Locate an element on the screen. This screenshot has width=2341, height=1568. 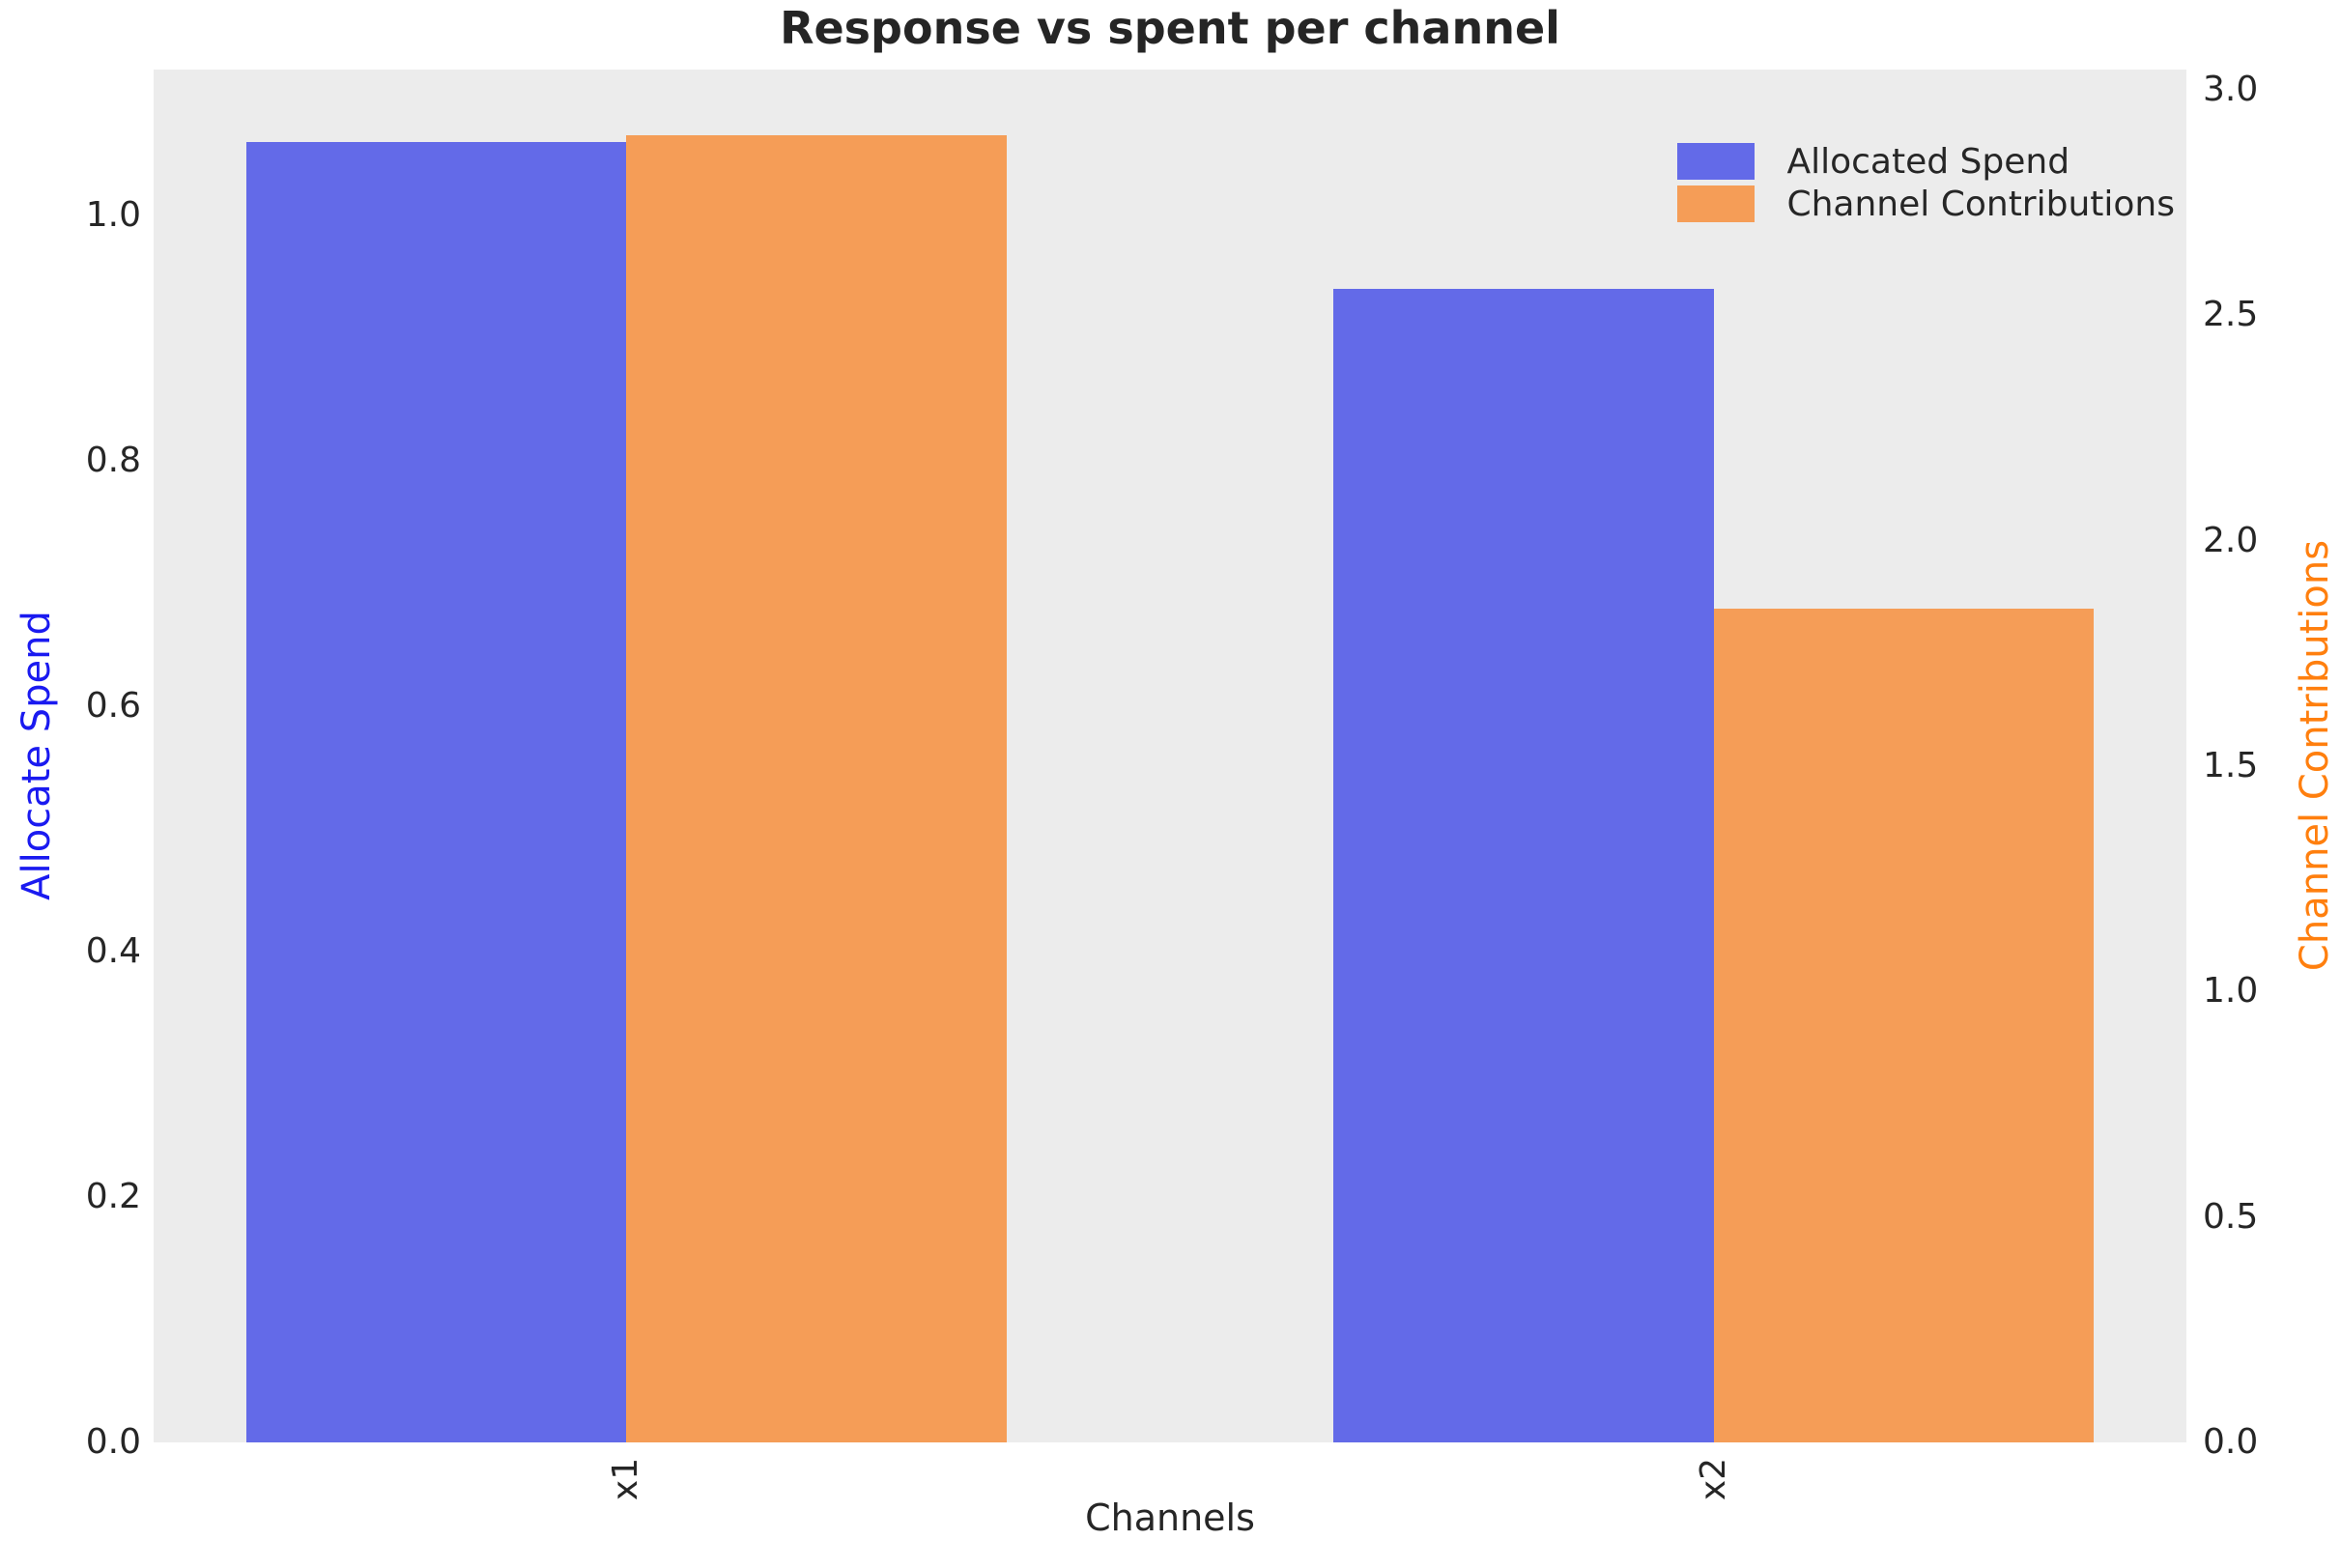
left-y-tick-label: 1.0 is located at coordinates (113, 215).